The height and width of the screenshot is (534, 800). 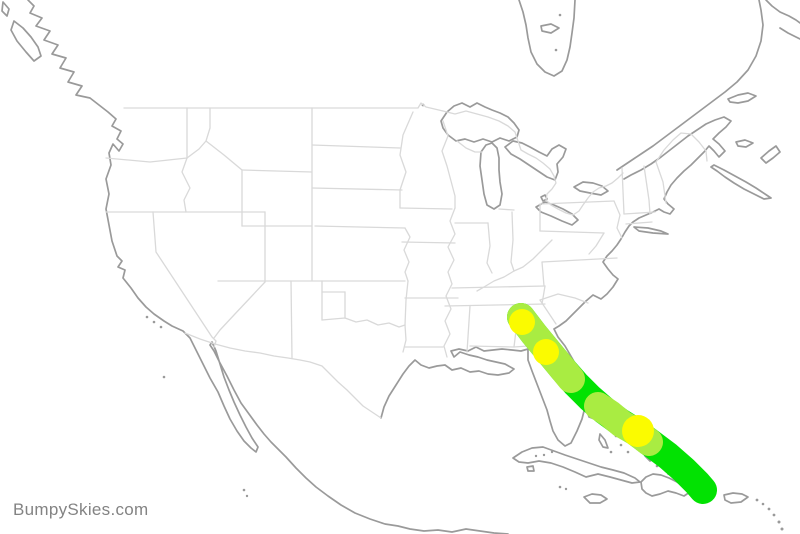 I want to click on james-bay, so click(x=547, y=38).